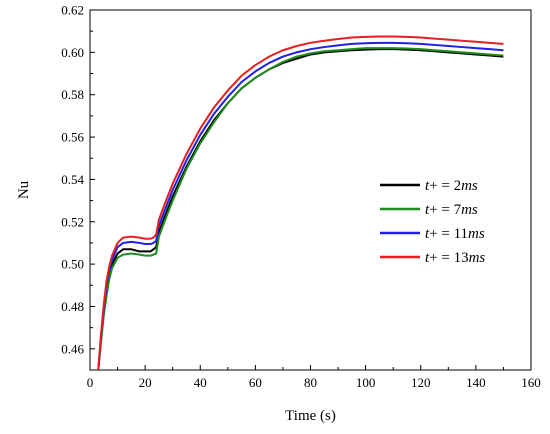 The image size is (550, 434). I want to click on legend: t+ = 2ms t+ = 7ms t+ = 11ms t+ = 13ms, so click(432, 222).